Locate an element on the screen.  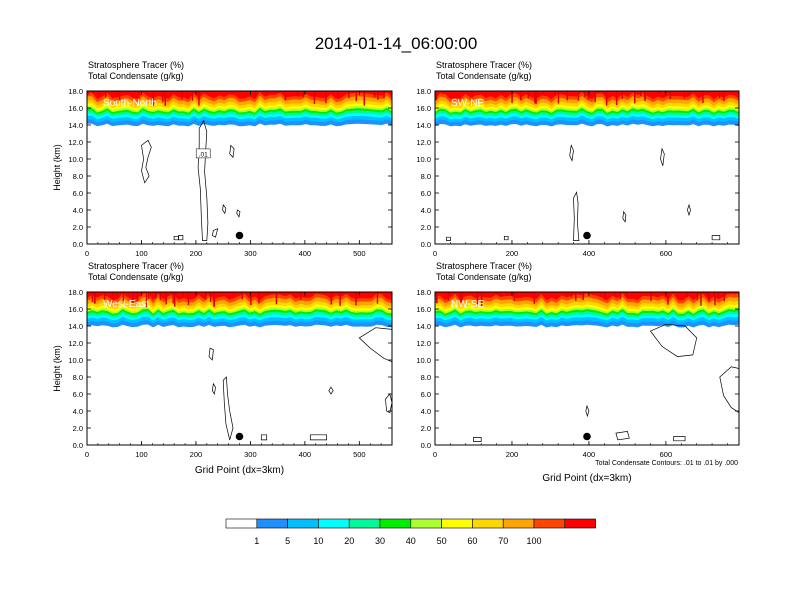
y-tick-label: 18.0 is located at coordinates (423, 292).